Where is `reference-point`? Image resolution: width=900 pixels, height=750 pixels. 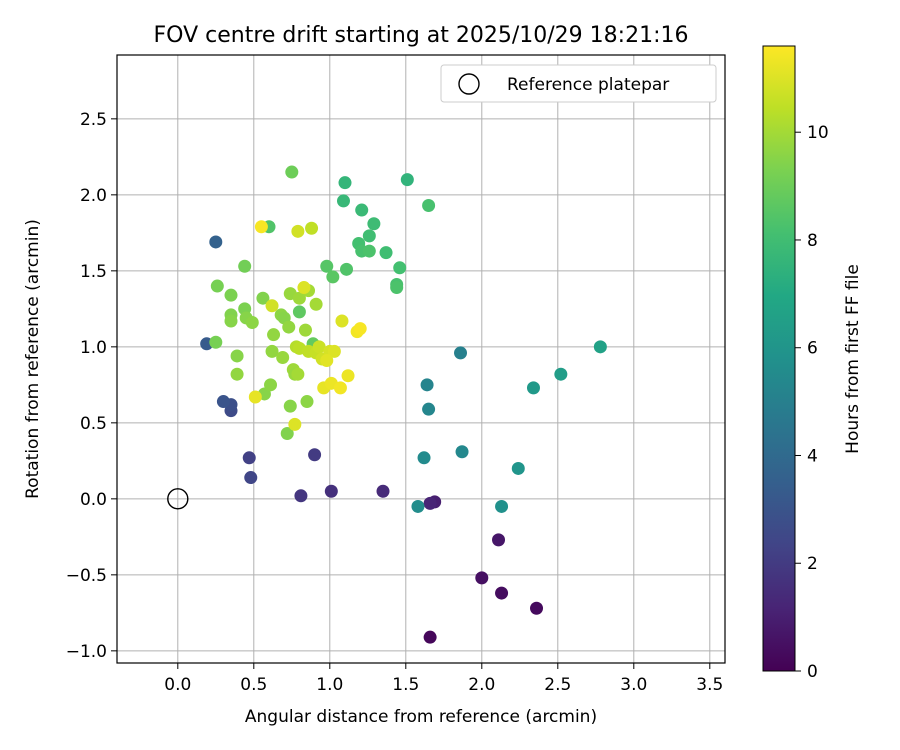
reference-point is located at coordinates (178, 499).